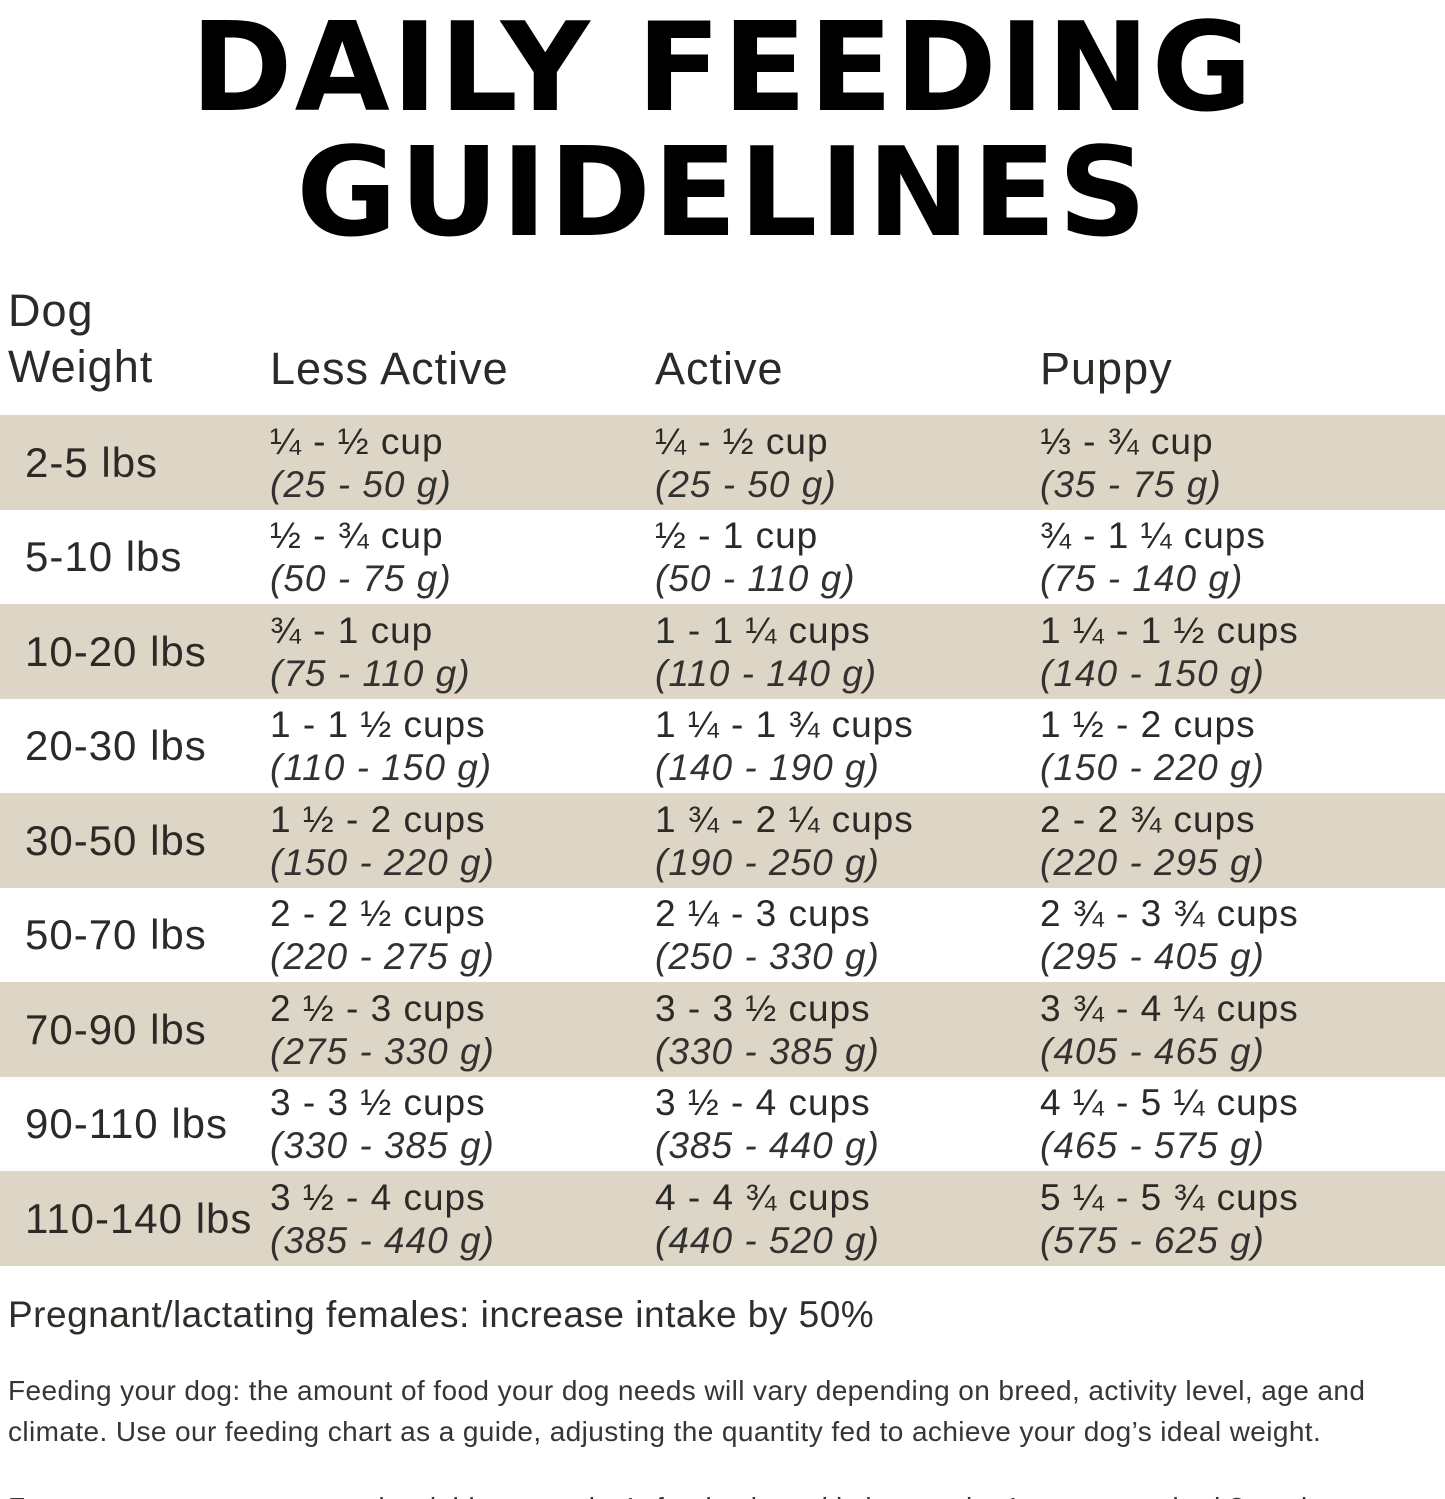 The width and height of the screenshot is (1445, 1499). I want to click on active-cell: 1 ¾ - 2 ¼ cups (190 - 250 g), so click(847, 841).